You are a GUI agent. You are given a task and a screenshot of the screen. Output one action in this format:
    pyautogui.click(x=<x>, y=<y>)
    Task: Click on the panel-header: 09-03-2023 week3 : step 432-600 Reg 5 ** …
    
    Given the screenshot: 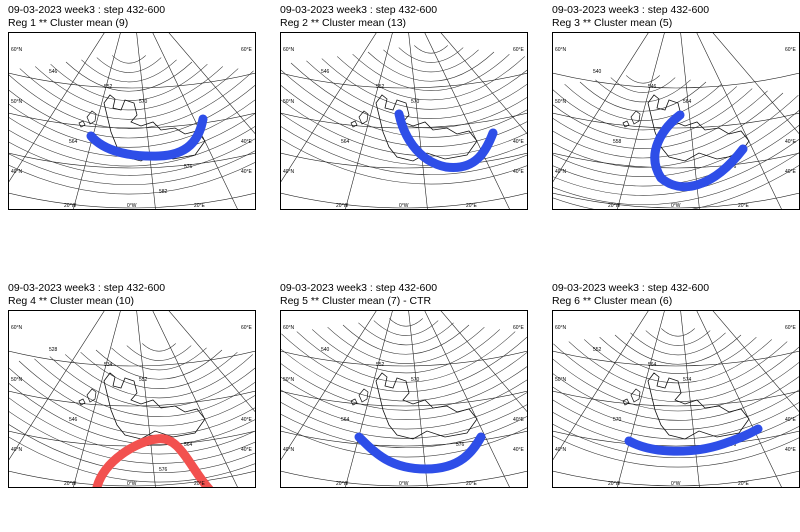 What is the action you would take?
    pyautogui.click(x=358, y=295)
    